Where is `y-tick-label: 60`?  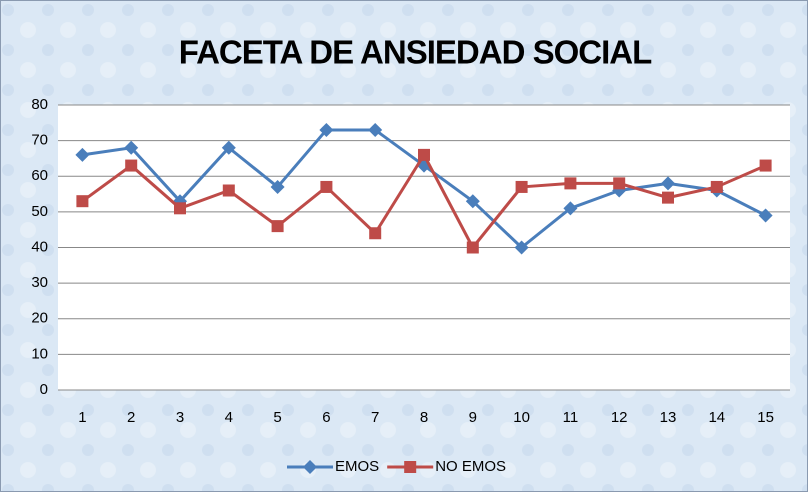
y-tick-label: 60 is located at coordinates (39, 175).